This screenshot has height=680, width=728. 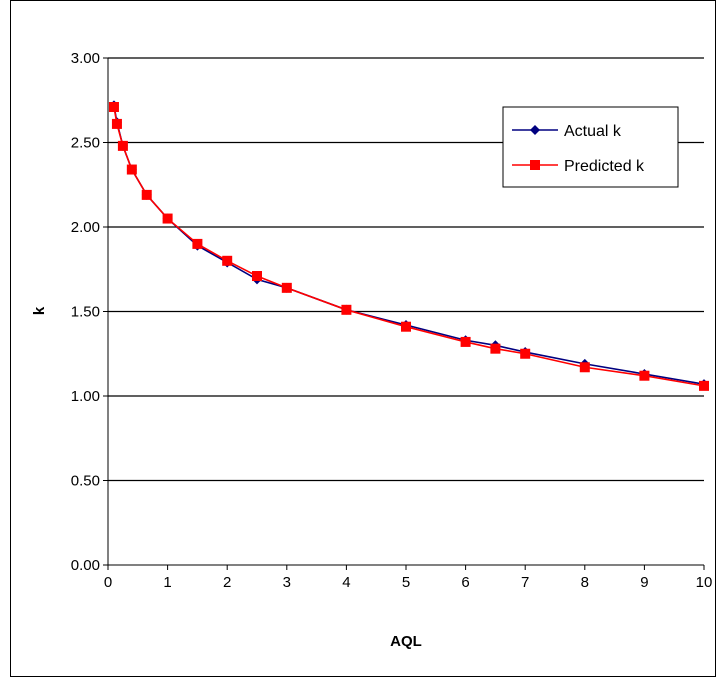 What do you see at coordinates (585, 582) in the screenshot?
I see `x-tick-label: 8` at bounding box center [585, 582].